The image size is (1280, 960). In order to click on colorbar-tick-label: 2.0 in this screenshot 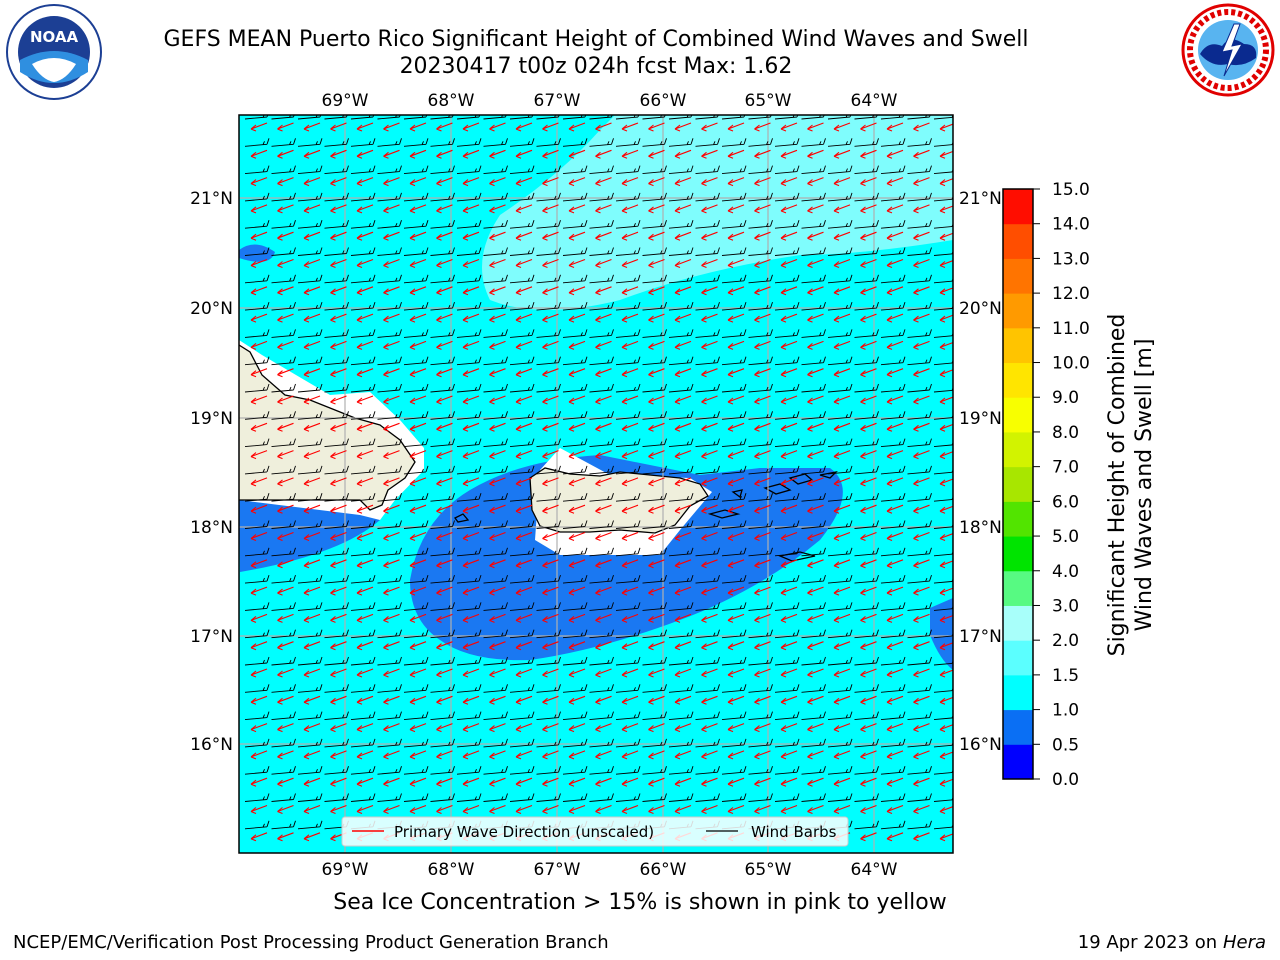, I will do `click(1065, 641)`.